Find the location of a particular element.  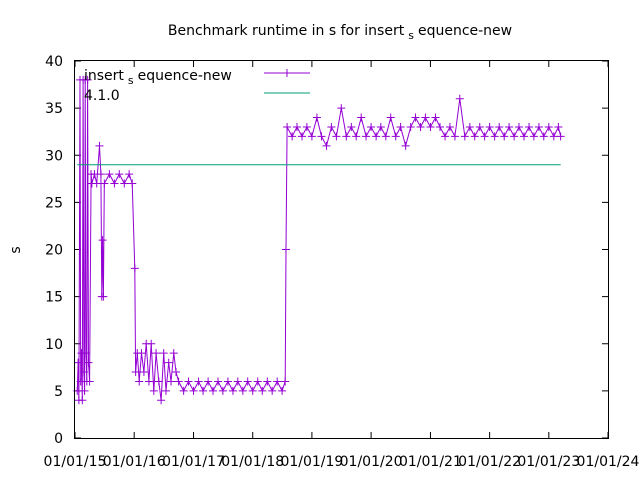

x-tick-label-2: 01/01/17 is located at coordinates (193, 462).